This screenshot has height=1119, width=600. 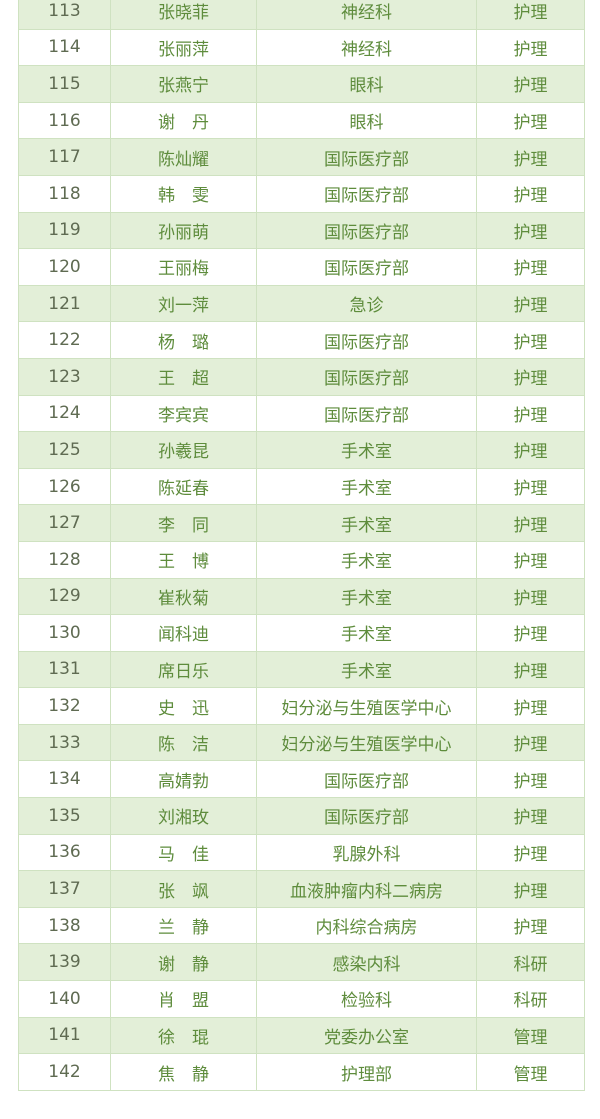 What do you see at coordinates (64, 889) in the screenshot?
I see `row-number-cell: 137` at bounding box center [64, 889].